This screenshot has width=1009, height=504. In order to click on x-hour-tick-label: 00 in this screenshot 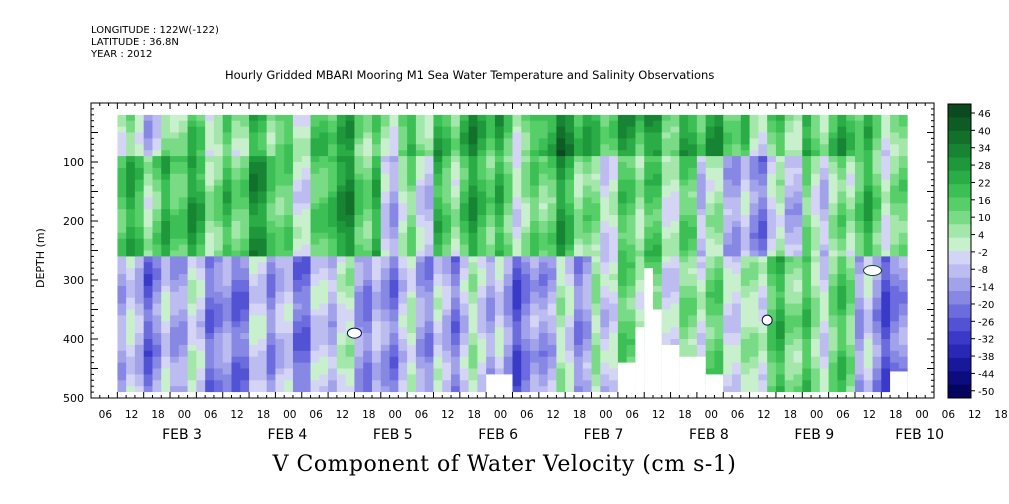, I will do `click(500, 415)`.